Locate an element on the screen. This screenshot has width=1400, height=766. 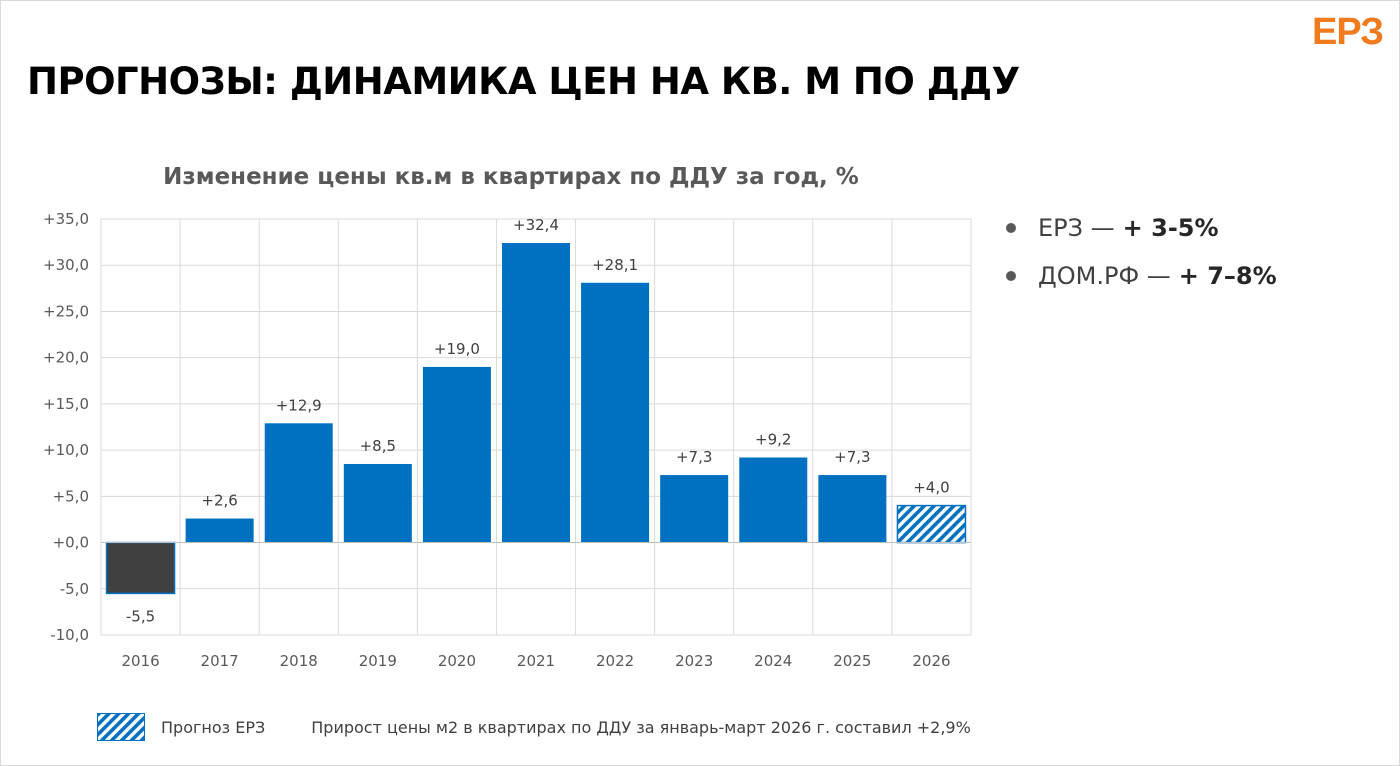
data-label-2023: +7,3 is located at coordinates (694, 457).